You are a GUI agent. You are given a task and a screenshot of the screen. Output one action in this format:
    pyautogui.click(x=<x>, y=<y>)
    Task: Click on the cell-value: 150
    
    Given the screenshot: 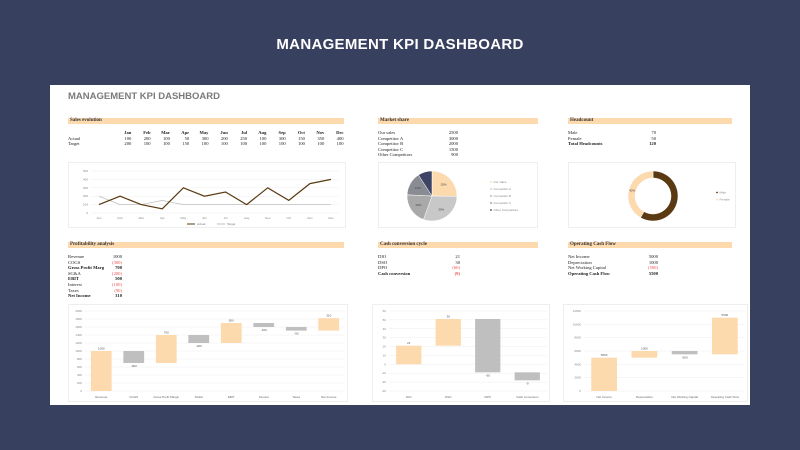 What is the action you would take?
    pyautogui.click(x=186, y=144)
    